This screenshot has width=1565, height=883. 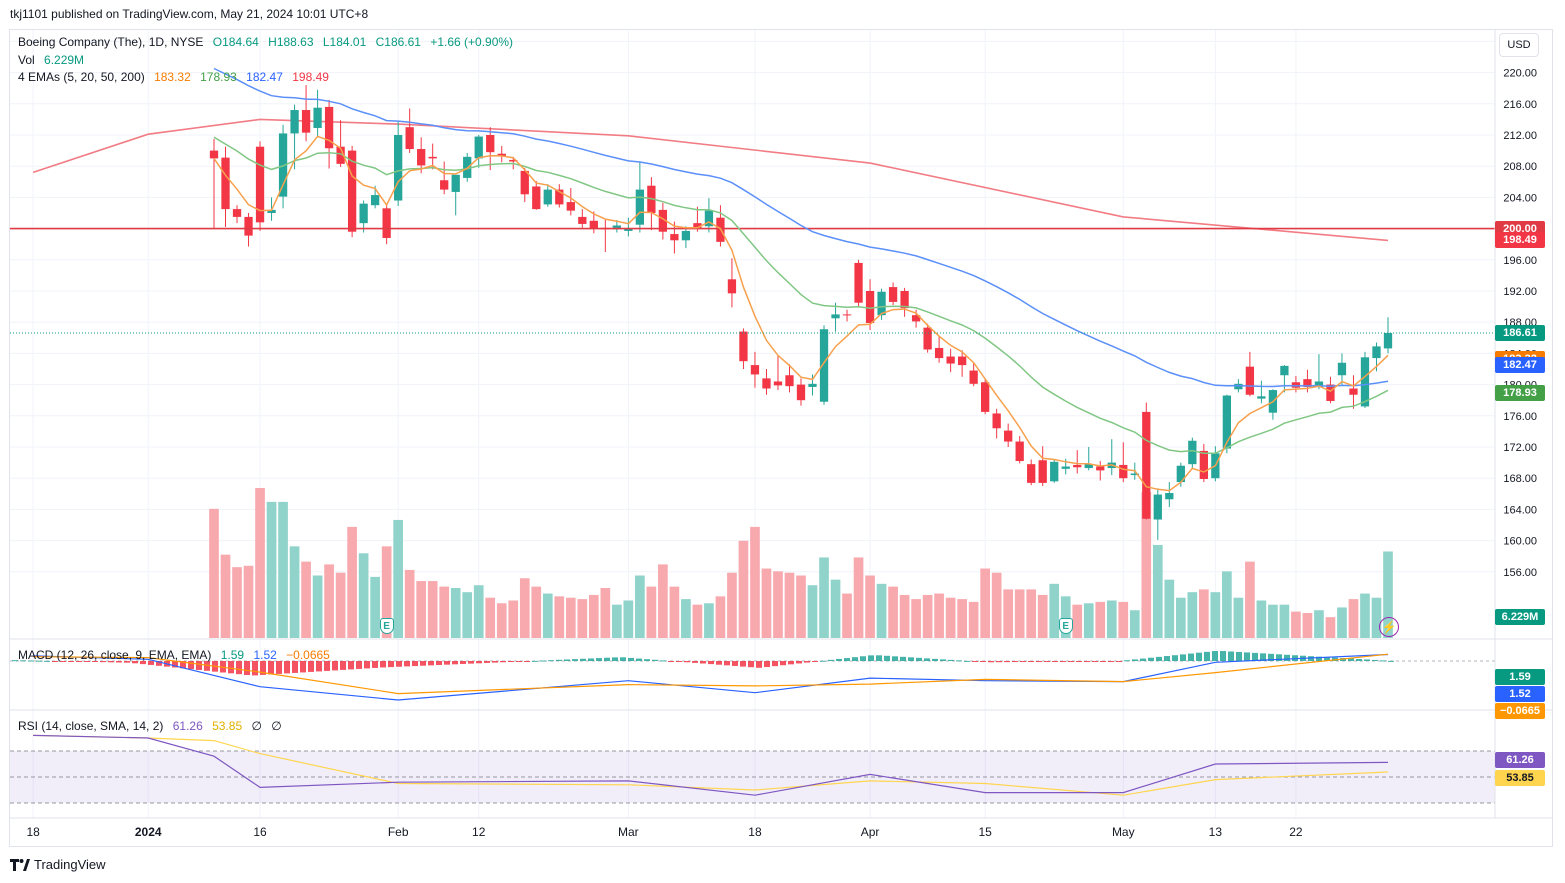 What do you see at coordinates (711, 765) in the screenshot?
I see `rsi-line` at bounding box center [711, 765].